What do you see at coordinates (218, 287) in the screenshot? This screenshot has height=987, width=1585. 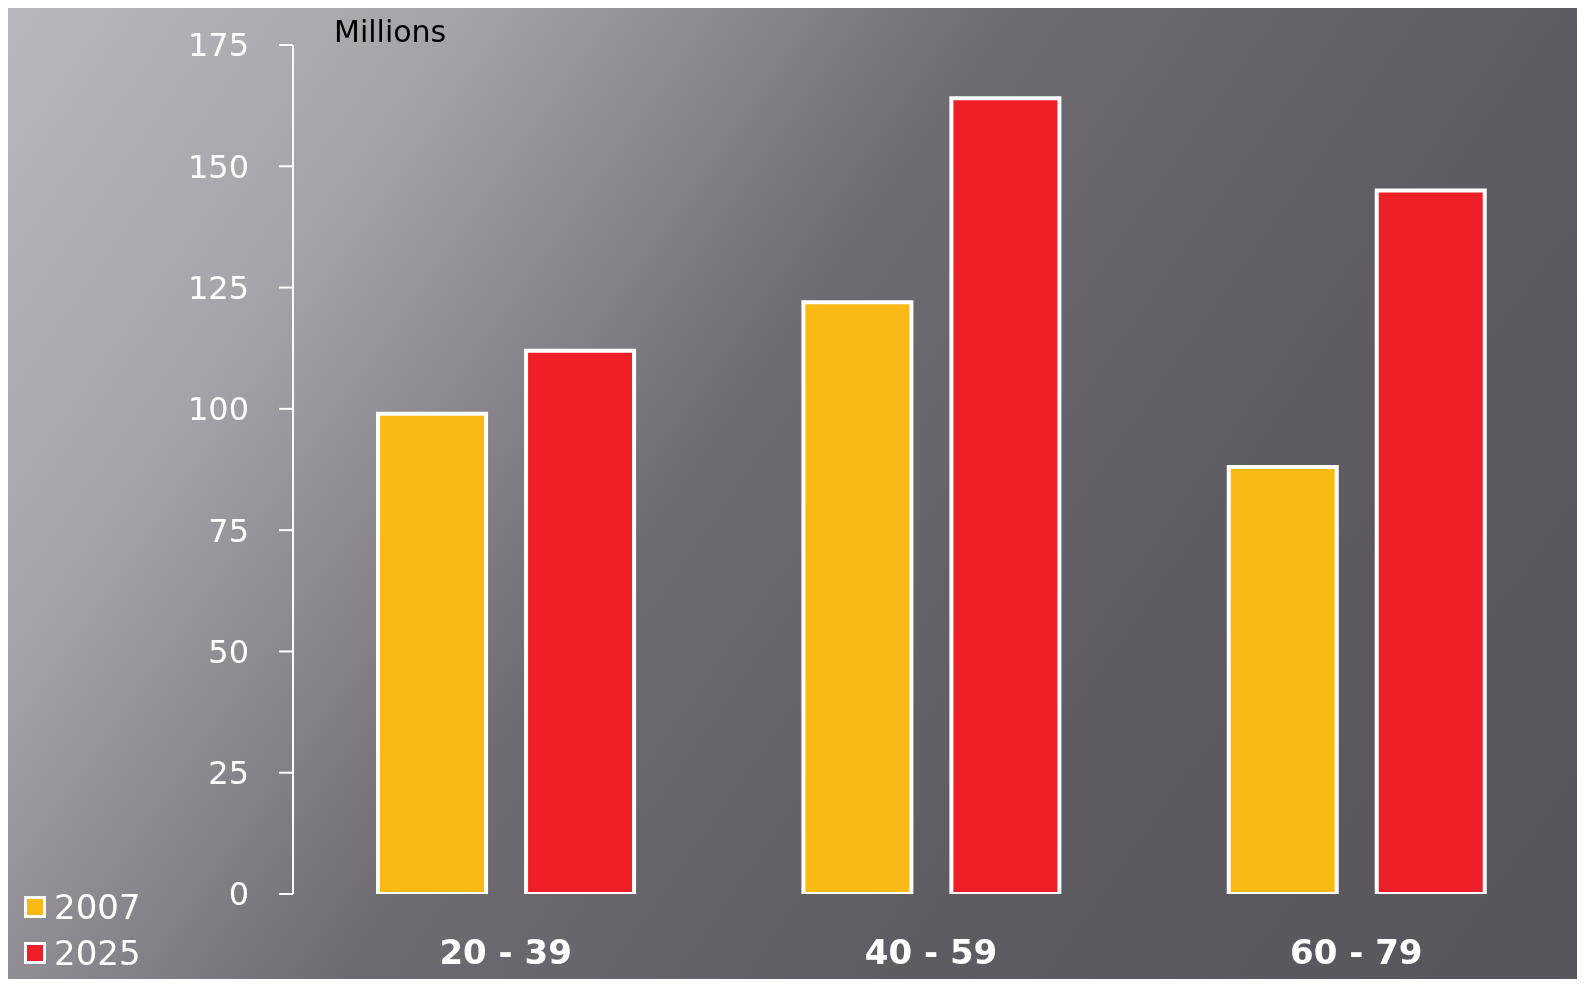 I see `y-tick-label: 125` at bounding box center [218, 287].